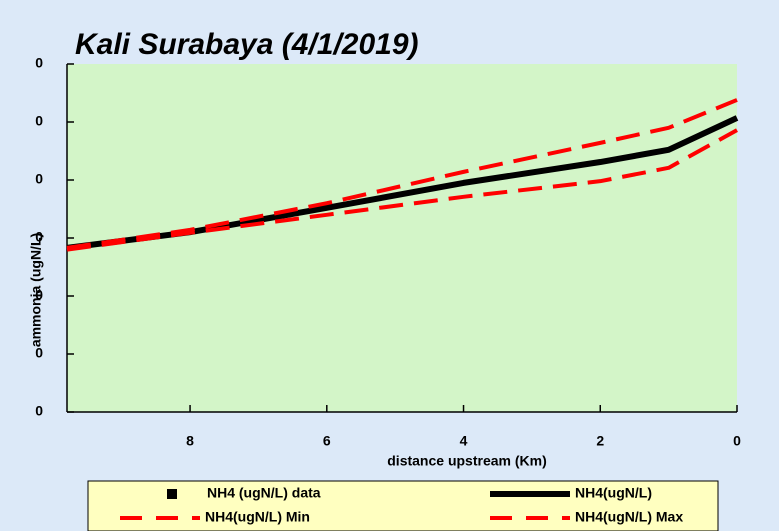  I want to click on legend-label: NH4(ugN/L) Max, so click(629, 517).